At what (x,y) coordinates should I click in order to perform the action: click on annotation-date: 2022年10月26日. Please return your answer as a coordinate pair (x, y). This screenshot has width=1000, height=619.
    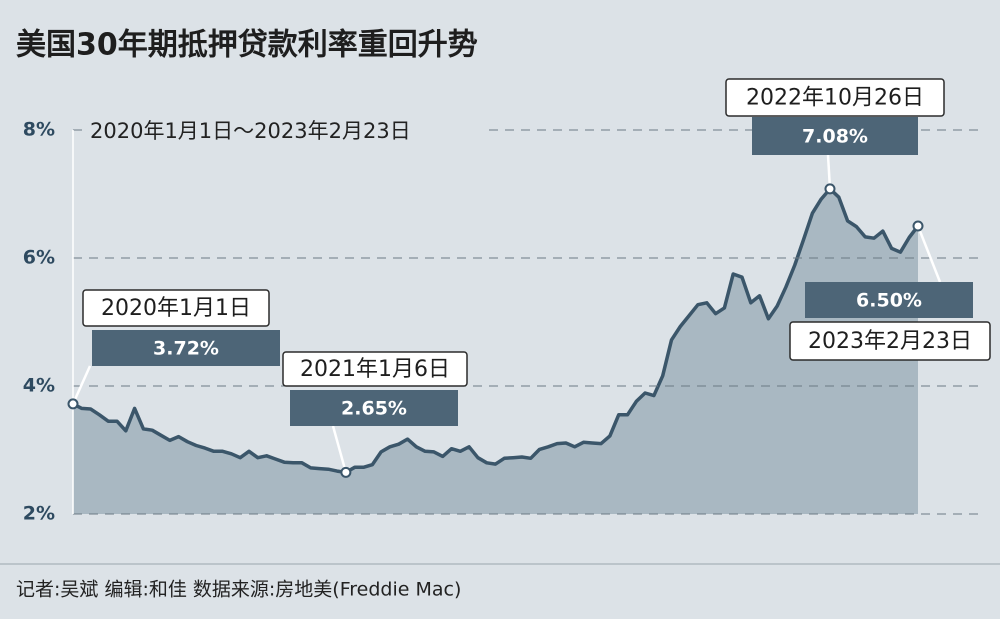
    Looking at the image, I should click on (835, 98).